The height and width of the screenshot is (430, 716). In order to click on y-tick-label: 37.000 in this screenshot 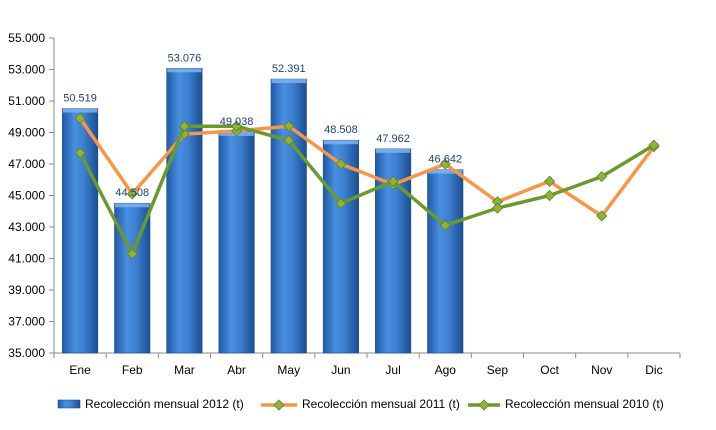, I will do `click(26, 322)`.